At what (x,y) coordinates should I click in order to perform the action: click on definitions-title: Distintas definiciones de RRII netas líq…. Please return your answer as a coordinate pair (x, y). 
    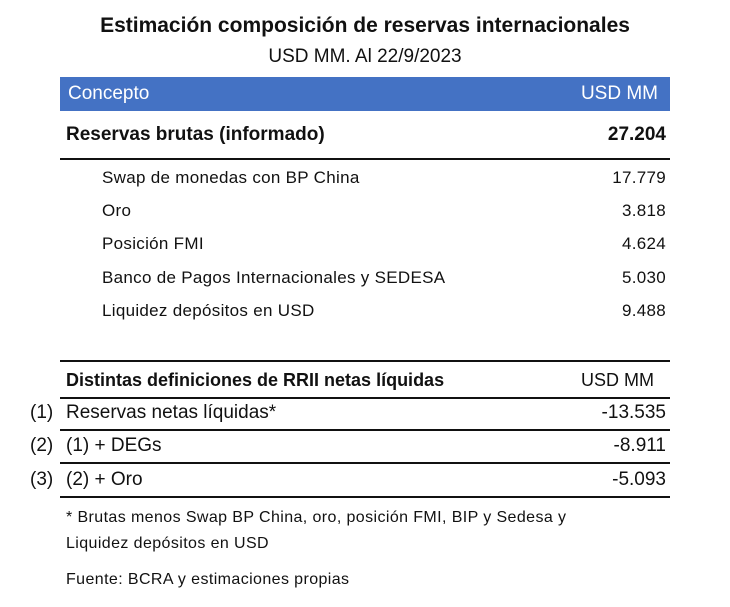
    Looking at the image, I should click on (255, 380).